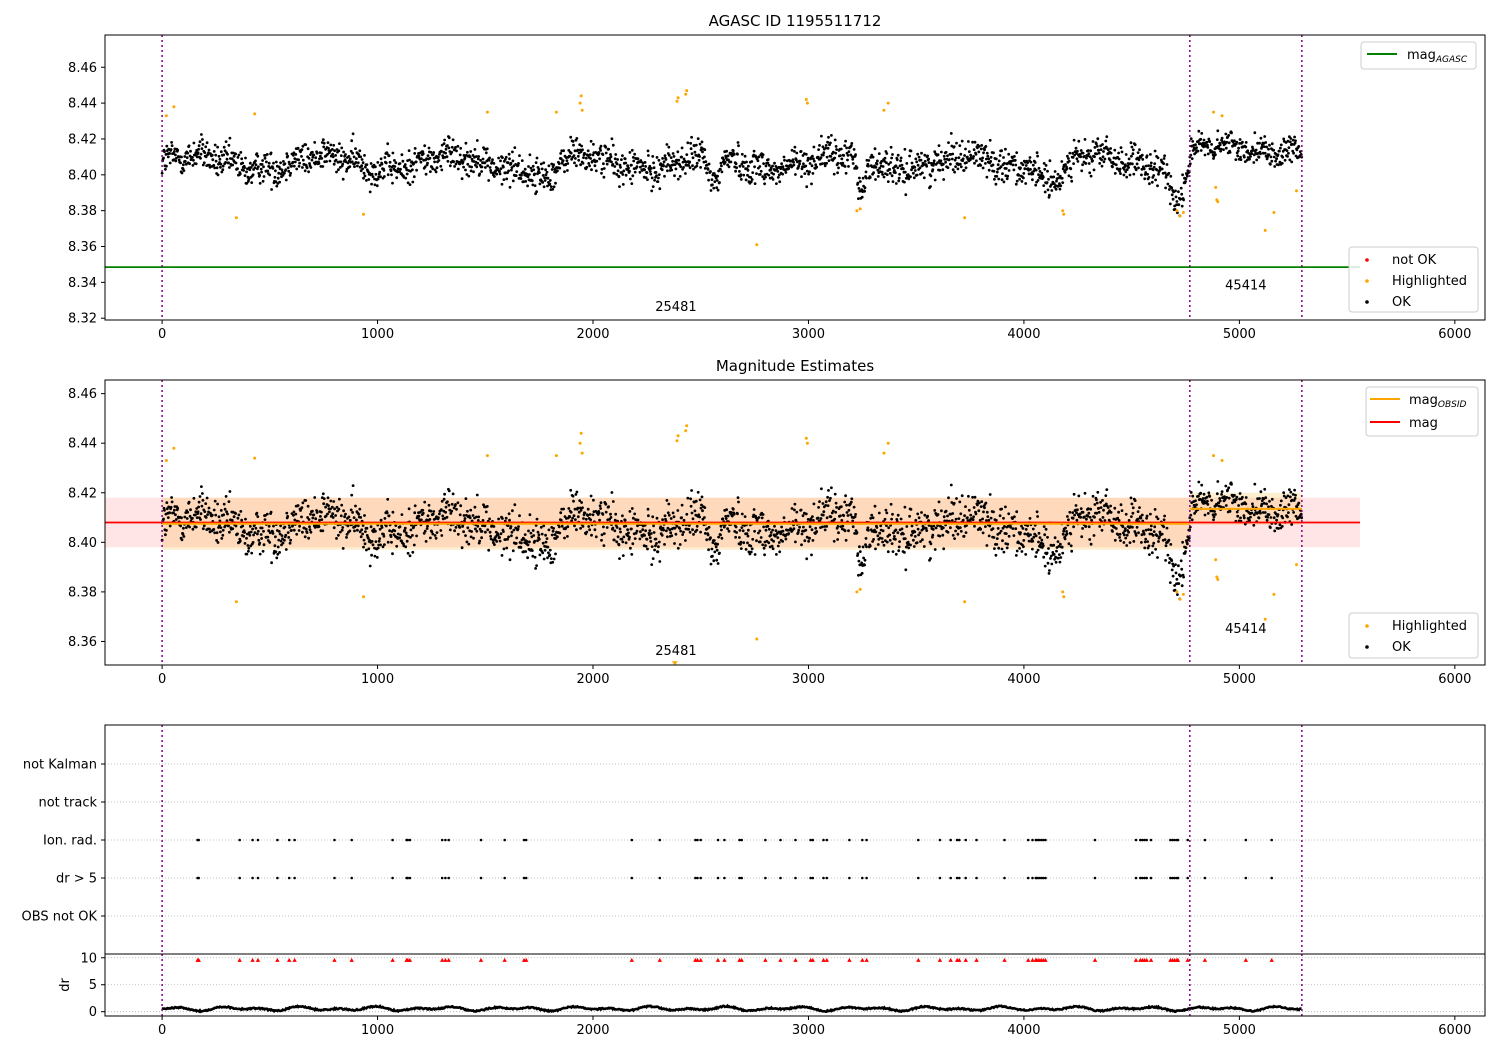 Image resolution: width=1500 pixels, height=1050 pixels. What do you see at coordinates (1413, 635) in the screenshot?
I see `legend-box` at bounding box center [1413, 635].